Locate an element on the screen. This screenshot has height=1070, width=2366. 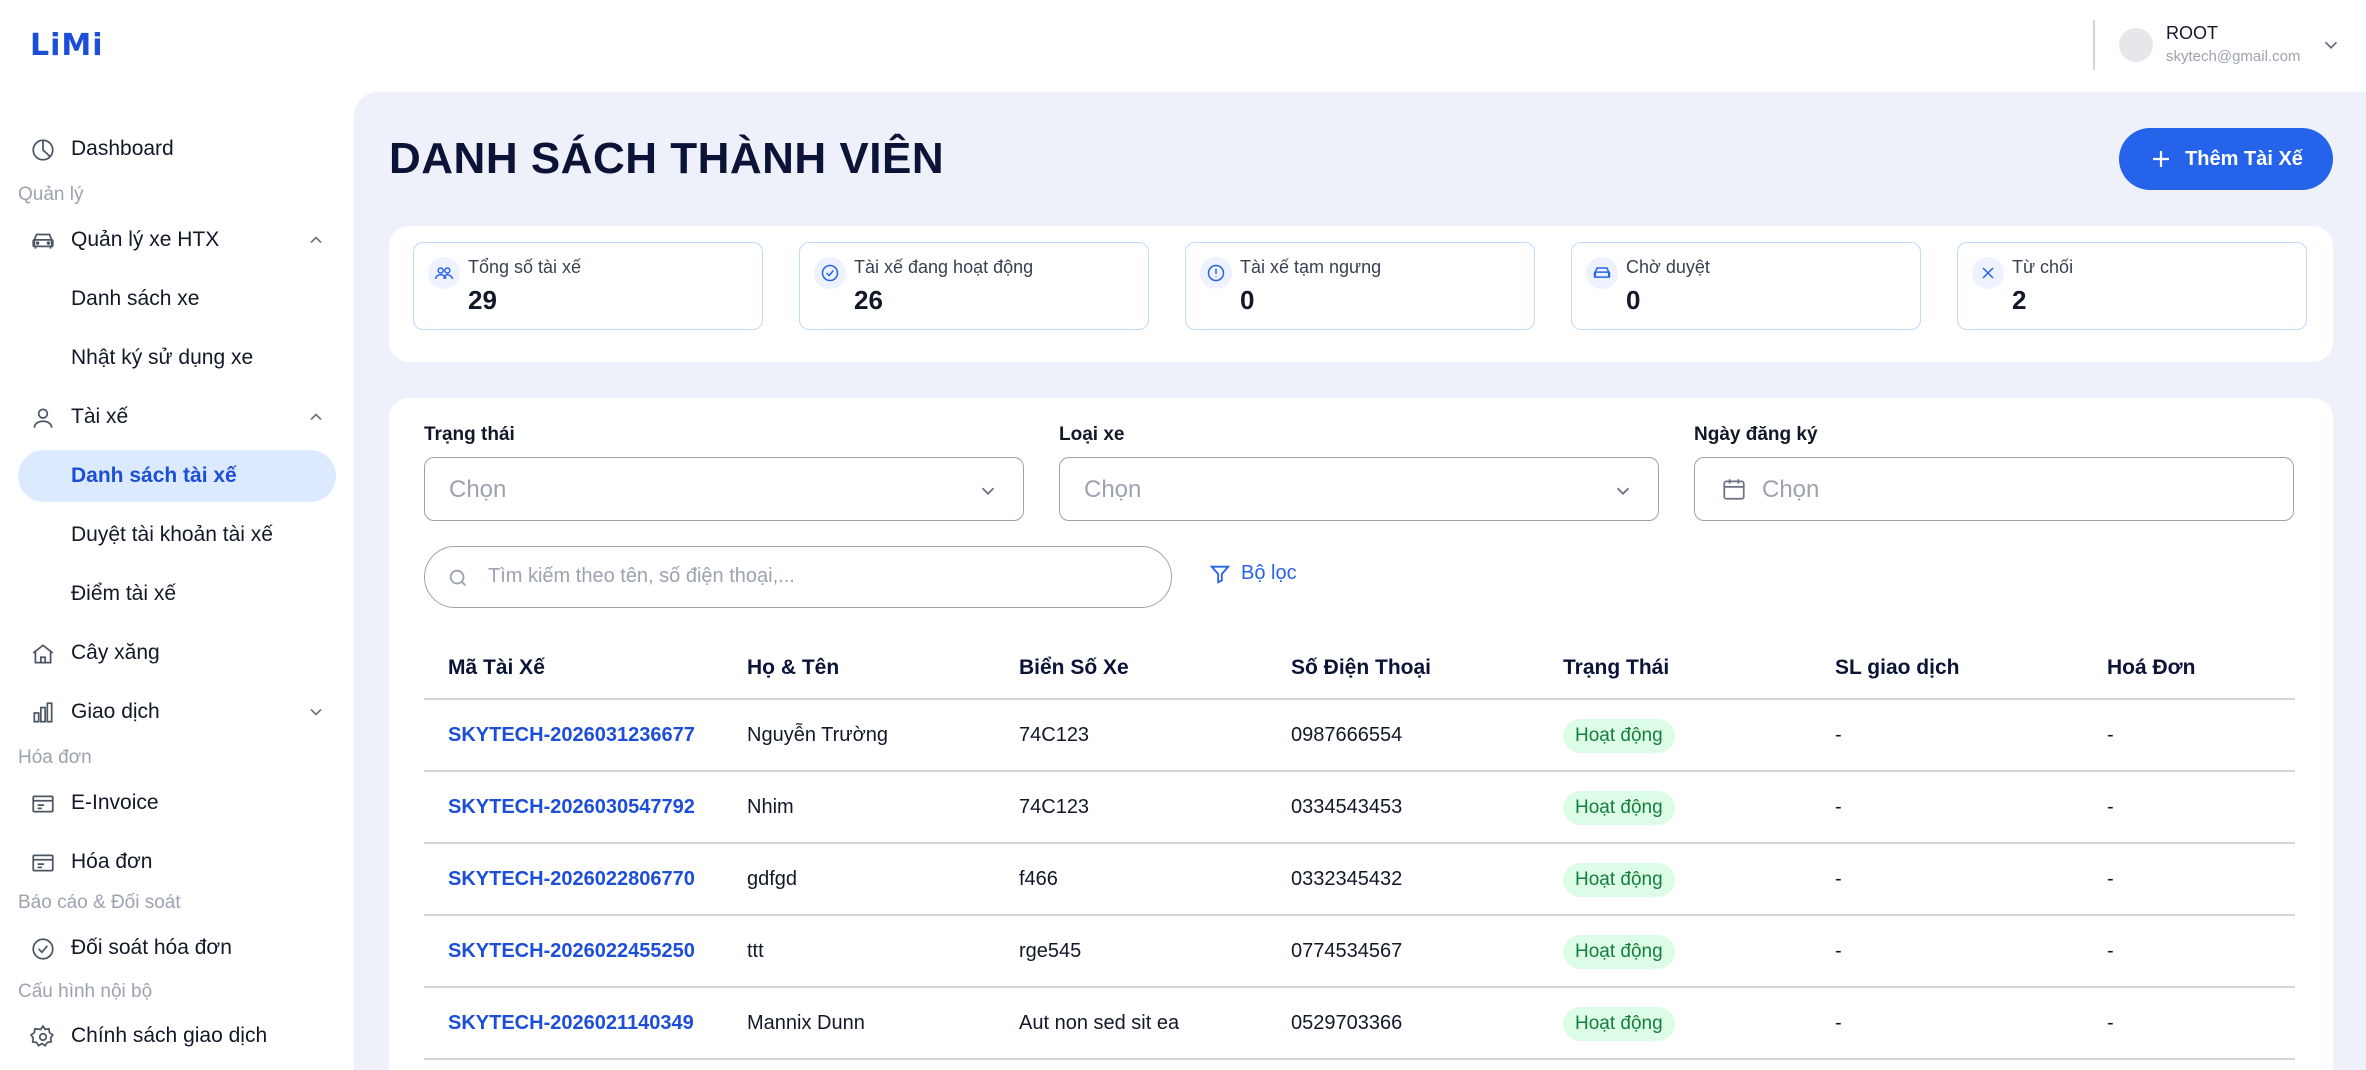
stat-label: Từ chối is located at coordinates (2043, 267).